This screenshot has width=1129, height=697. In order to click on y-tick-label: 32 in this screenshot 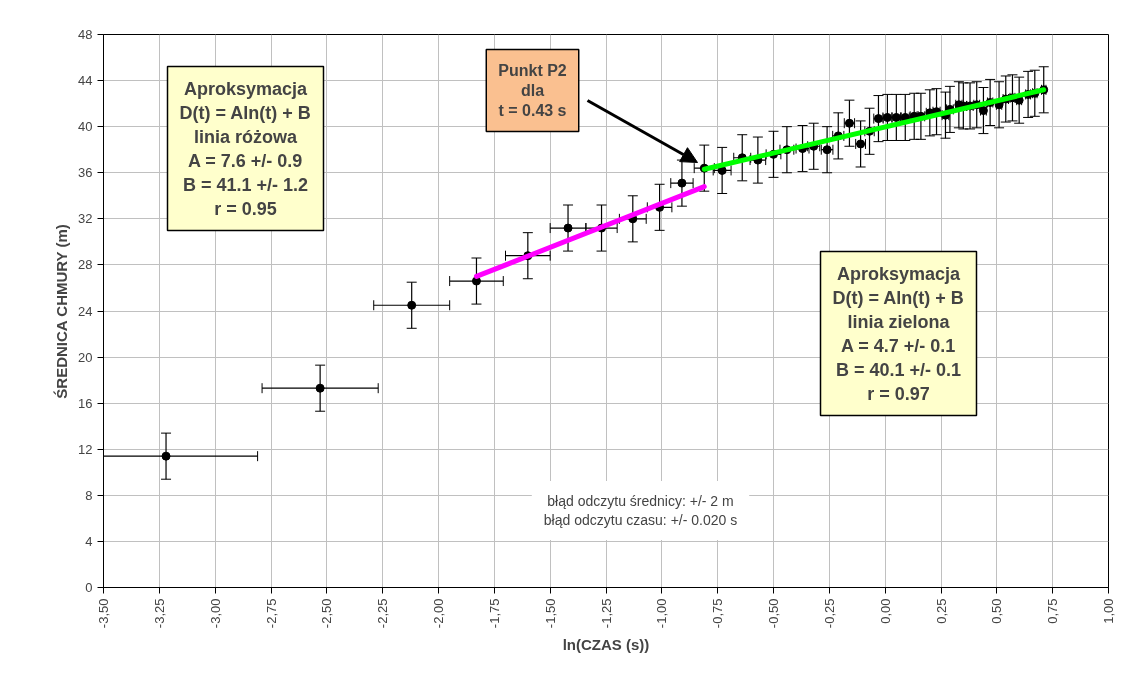, I will do `click(85, 219)`.